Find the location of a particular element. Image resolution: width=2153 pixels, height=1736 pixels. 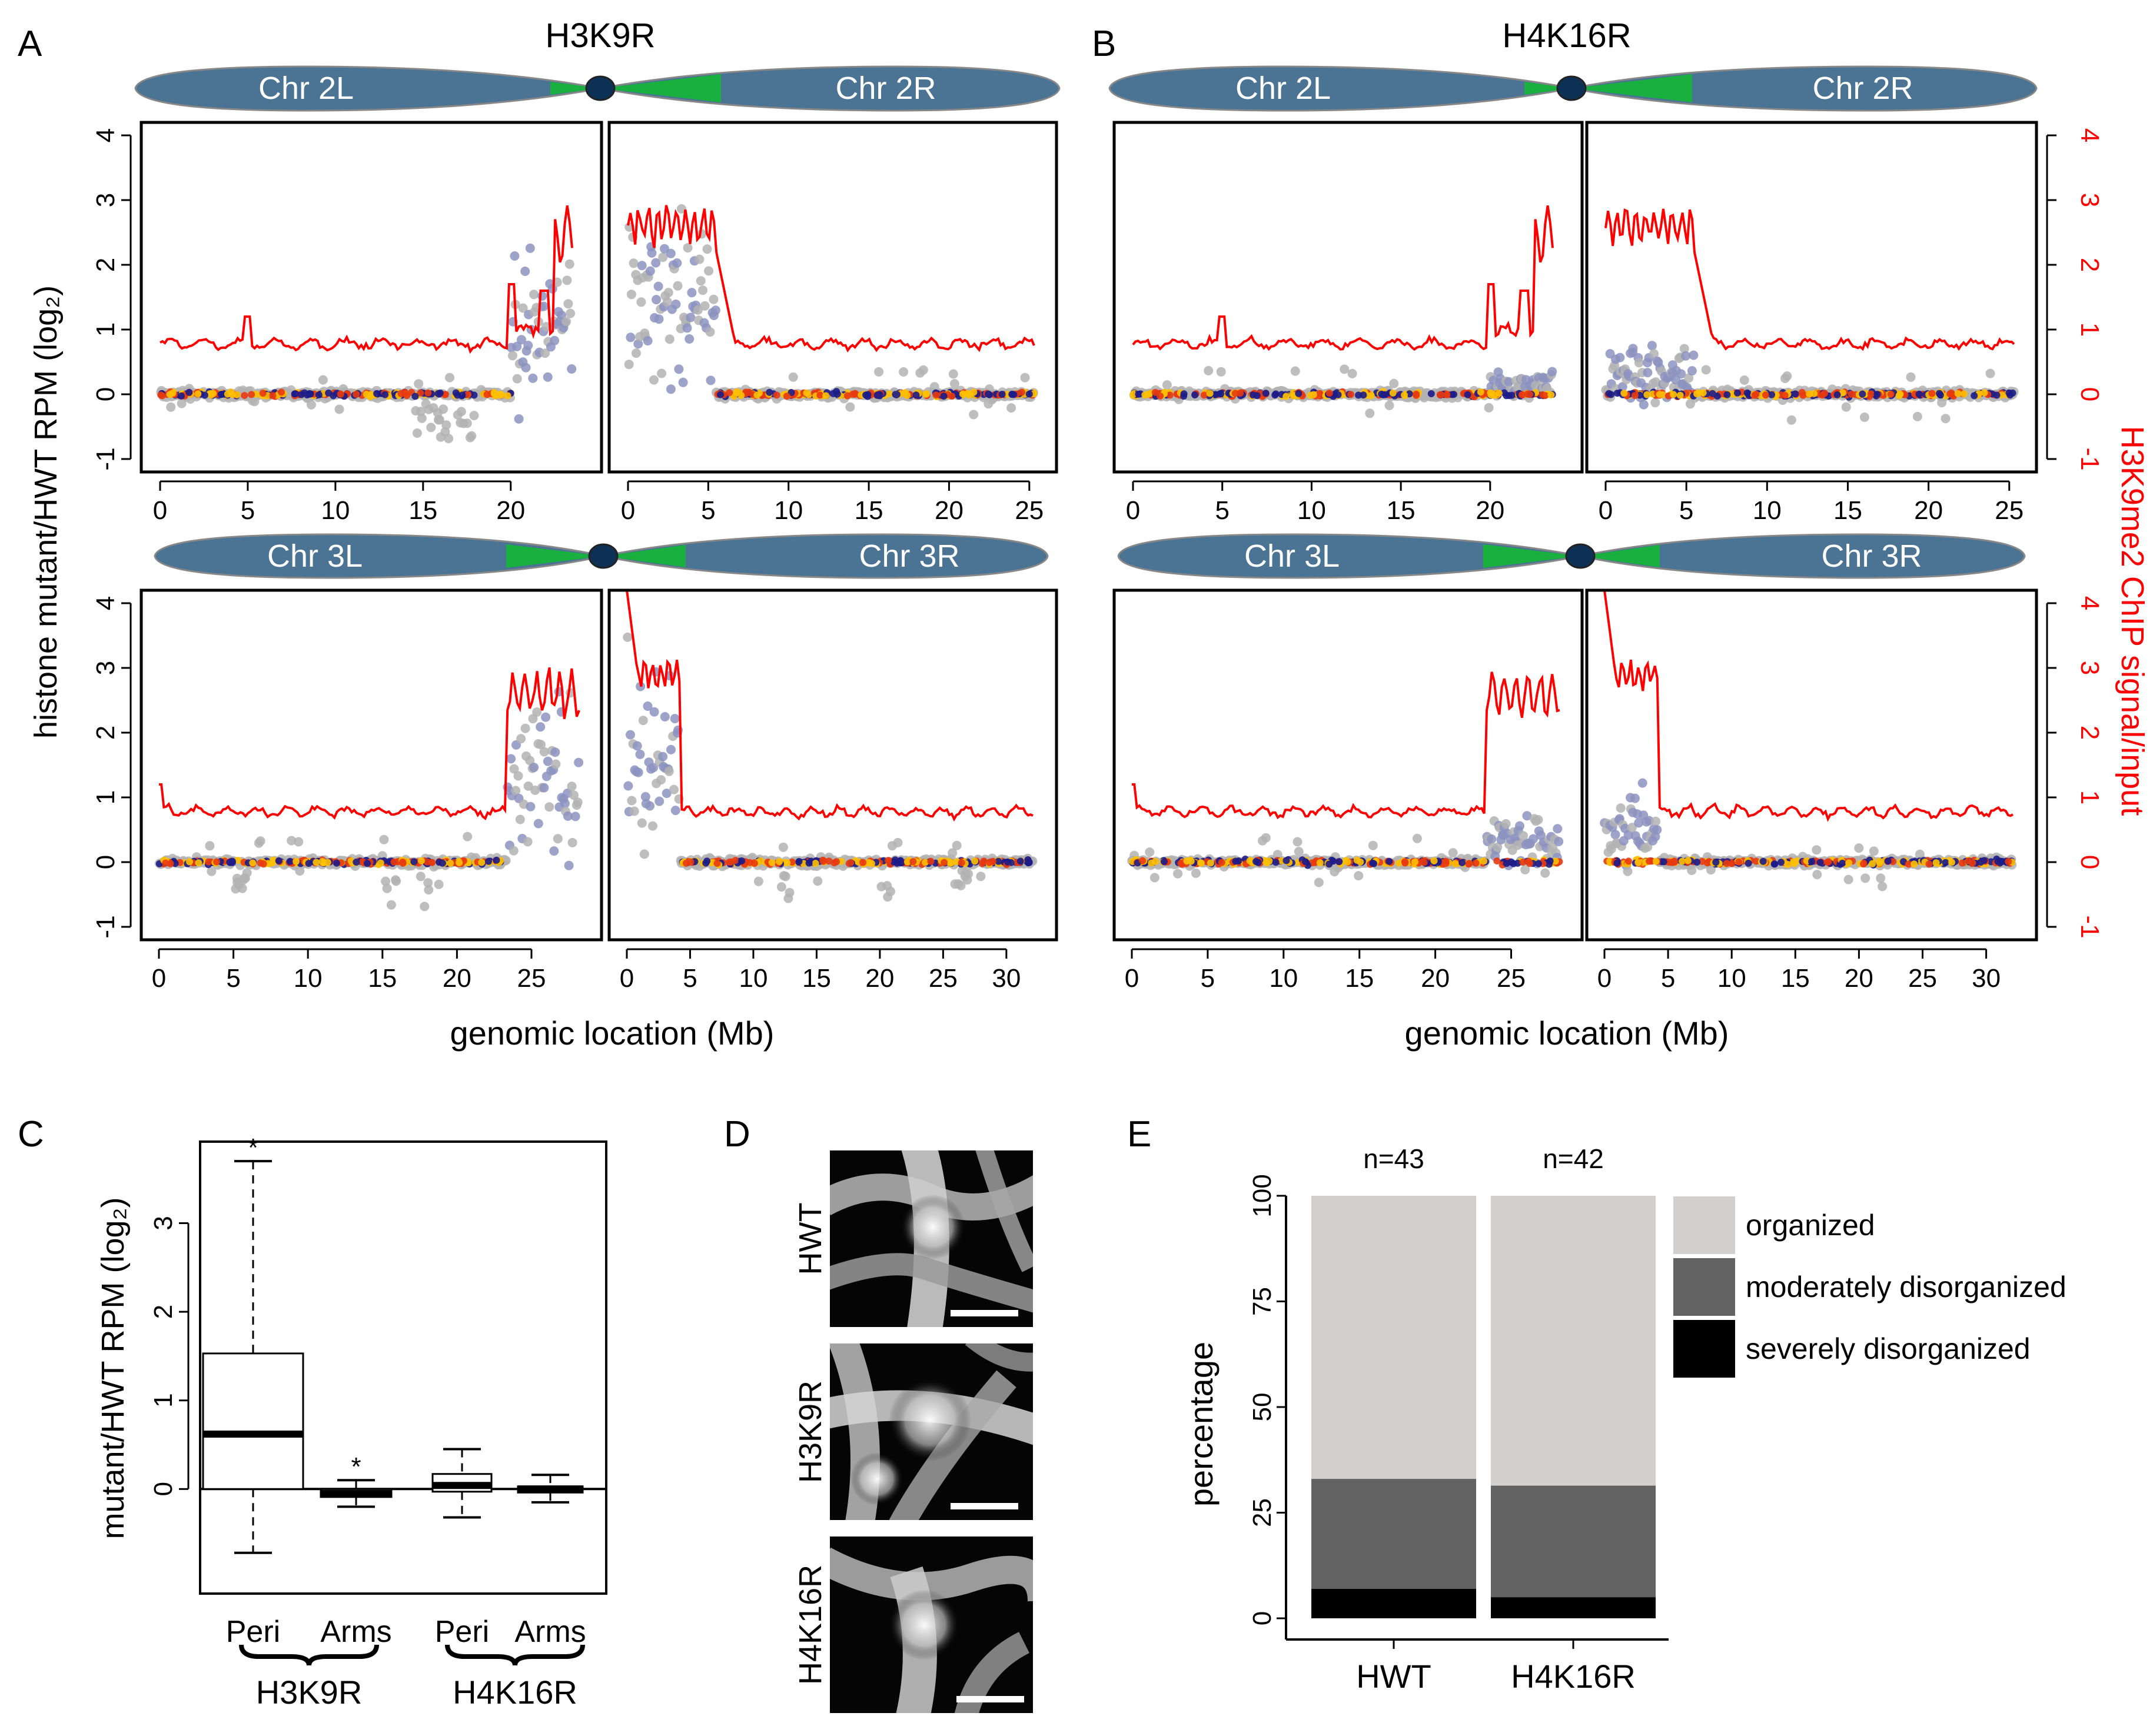

y-axis-label-right: H3K9me2 ChIP signal/input is located at coordinates (2132, 621).